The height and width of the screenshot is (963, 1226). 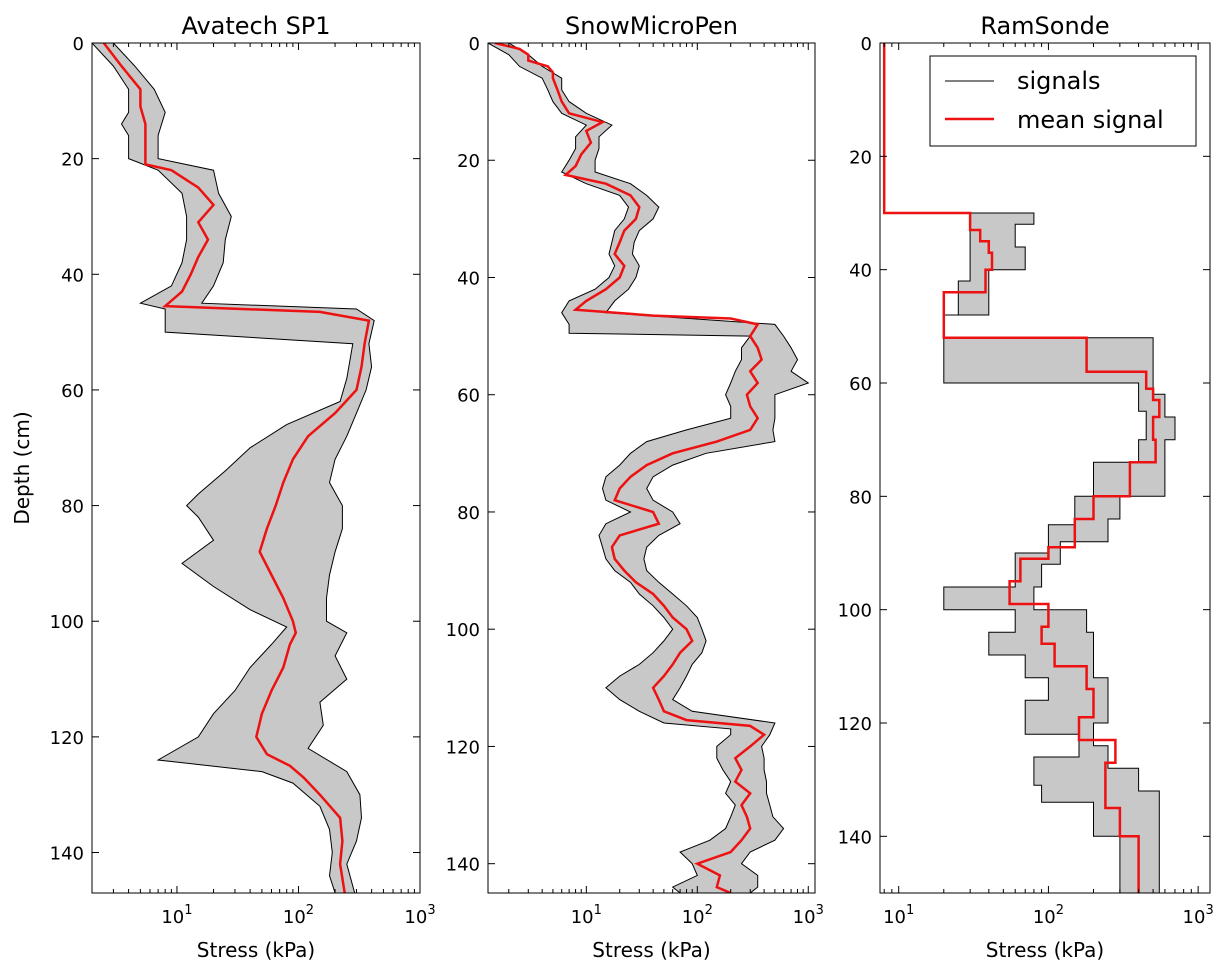 I want to click on y-axis-label: Depth (cm), so click(x=22, y=467).